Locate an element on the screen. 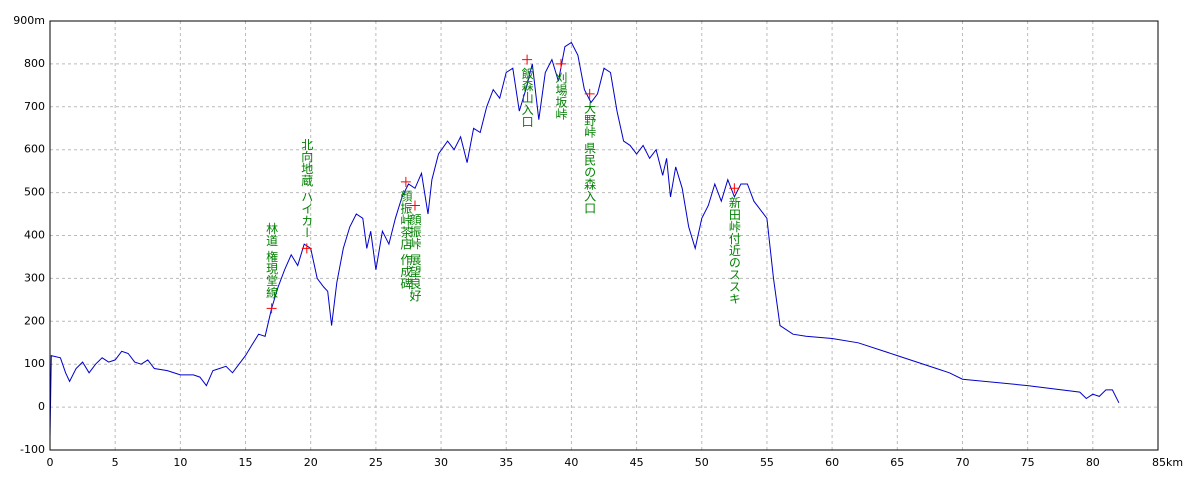 The width and height of the screenshot is (1200, 480). x-tick-label: 0 is located at coordinates (50, 462).